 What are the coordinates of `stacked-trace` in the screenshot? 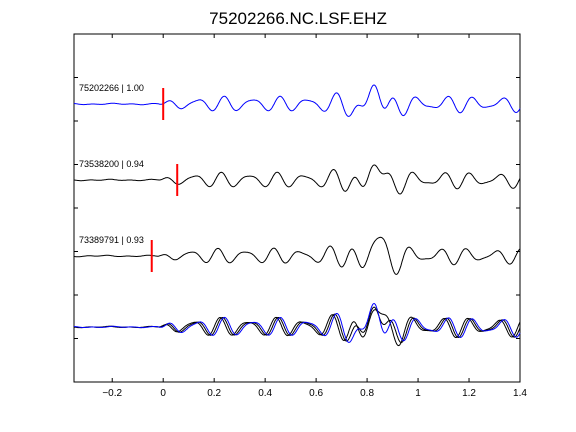 It's located at (297, 322).